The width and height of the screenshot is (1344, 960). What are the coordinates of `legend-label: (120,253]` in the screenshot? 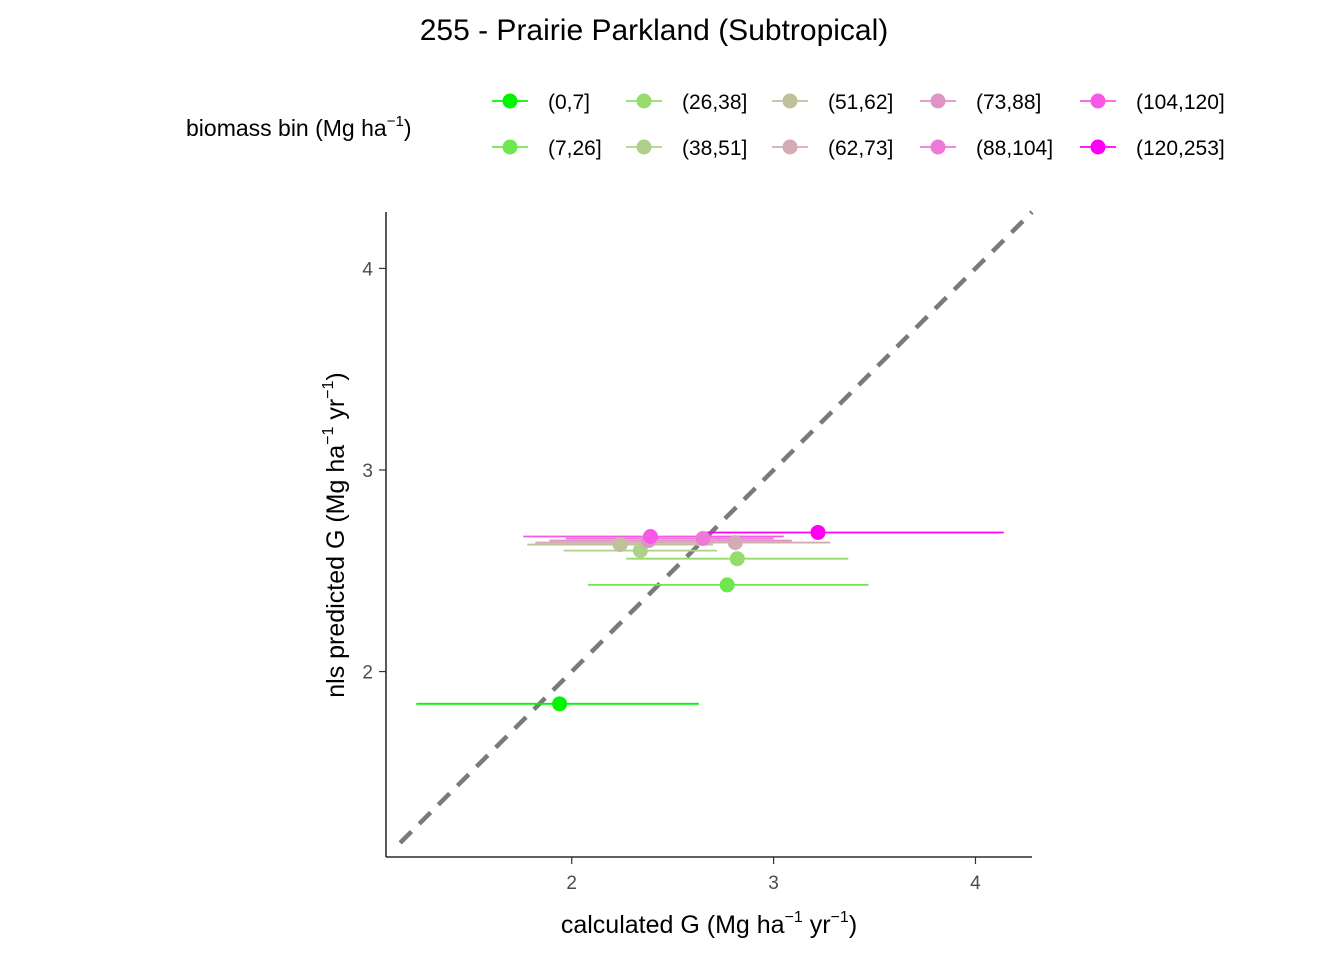 It's located at (1180, 148).